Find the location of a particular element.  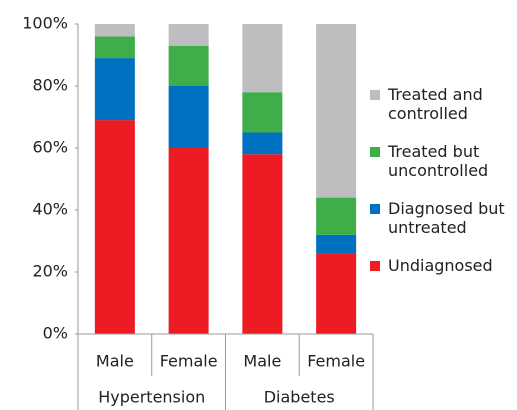

legend-item: Undiagnosed is located at coordinates (440, 265).